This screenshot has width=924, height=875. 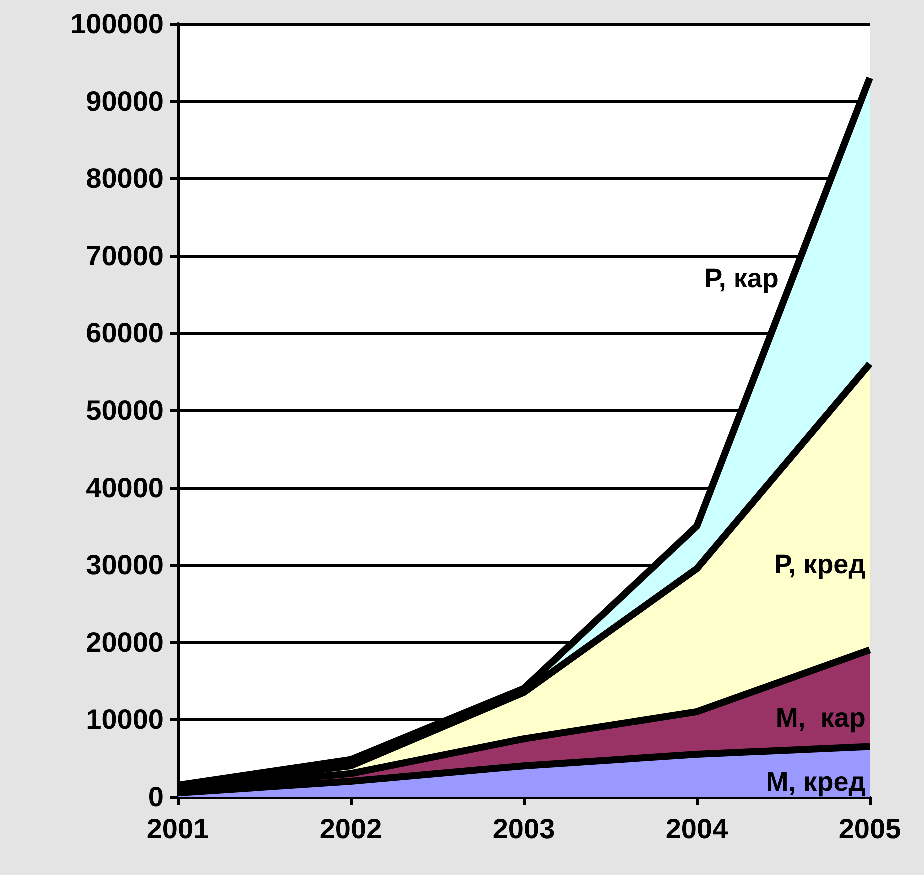 What do you see at coordinates (125, 410) in the screenshot?
I see `y-tick-label: 50000` at bounding box center [125, 410].